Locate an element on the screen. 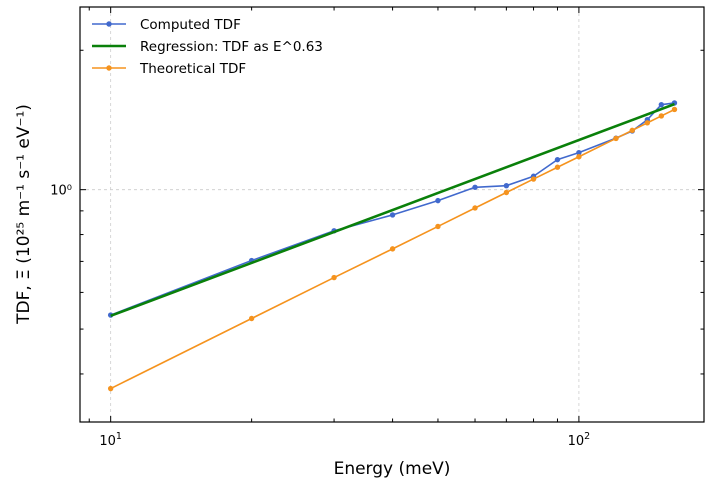 Image resolution: width=711 pixels, height=485 pixels. legend-label: Theoretical TDF is located at coordinates (192, 69).